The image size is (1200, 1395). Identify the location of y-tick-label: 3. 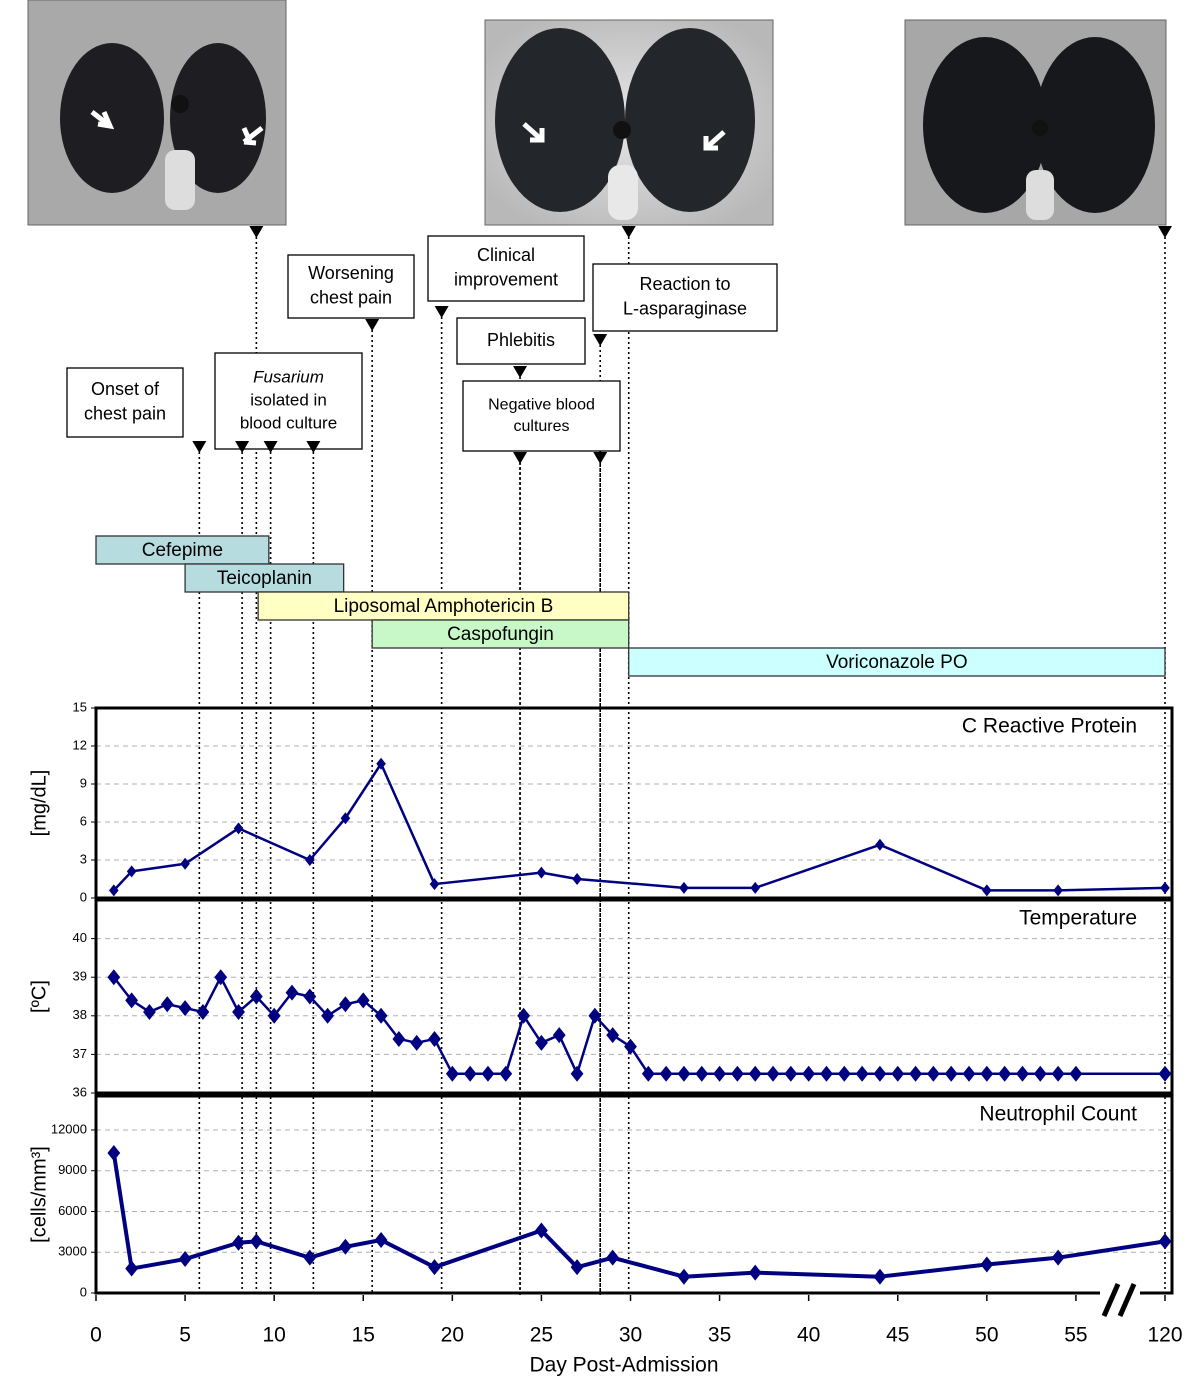
(83, 858).